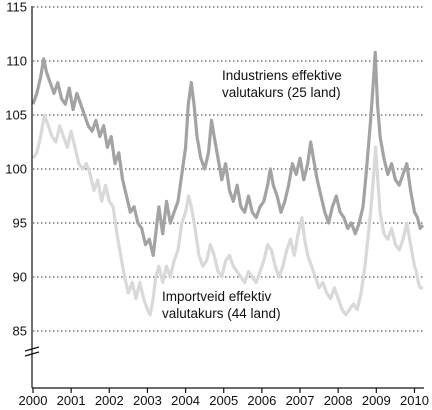 The height and width of the screenshot is (410, 432). I want to click on y-tick-label-100: 100, so click(16, 169).